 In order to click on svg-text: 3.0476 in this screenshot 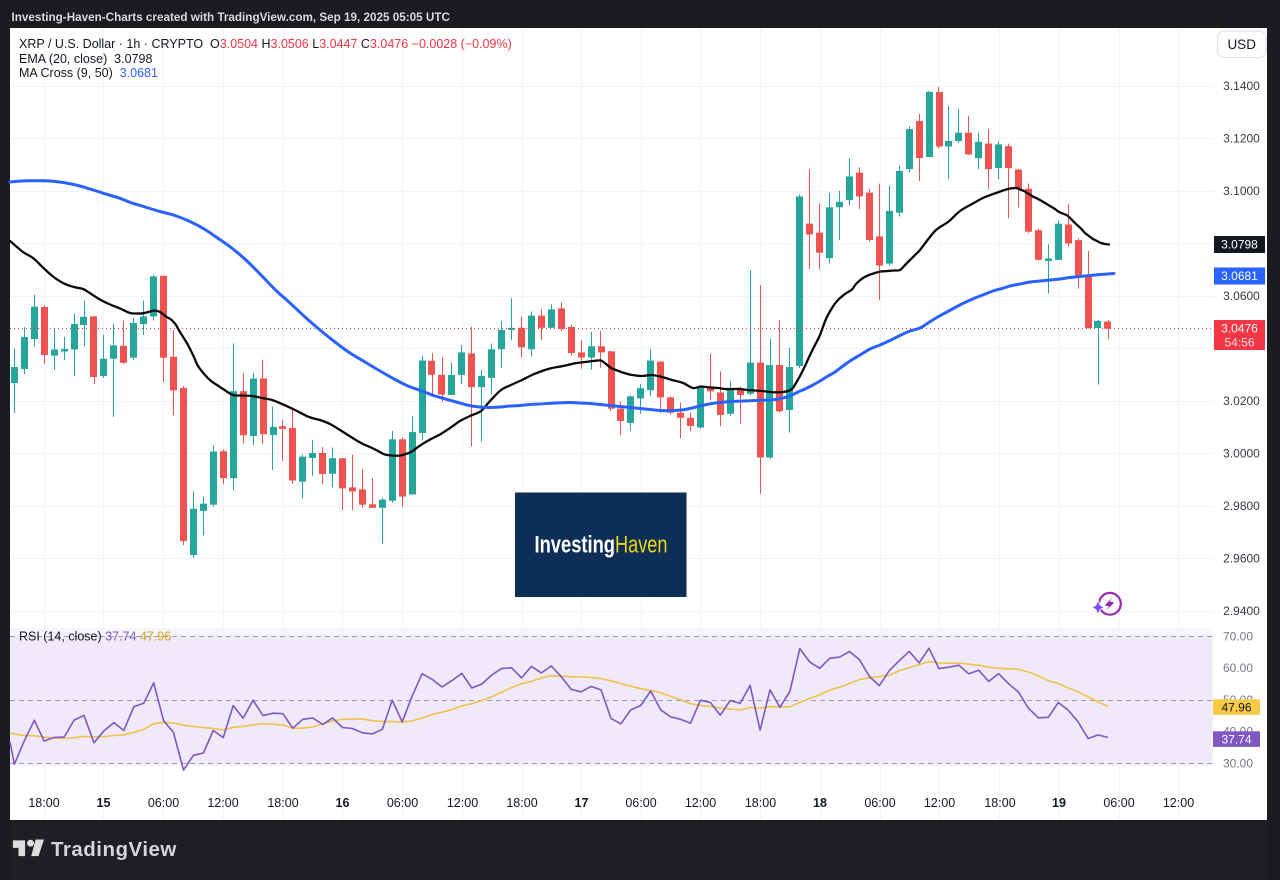, I will do `click(1239, 329)`.